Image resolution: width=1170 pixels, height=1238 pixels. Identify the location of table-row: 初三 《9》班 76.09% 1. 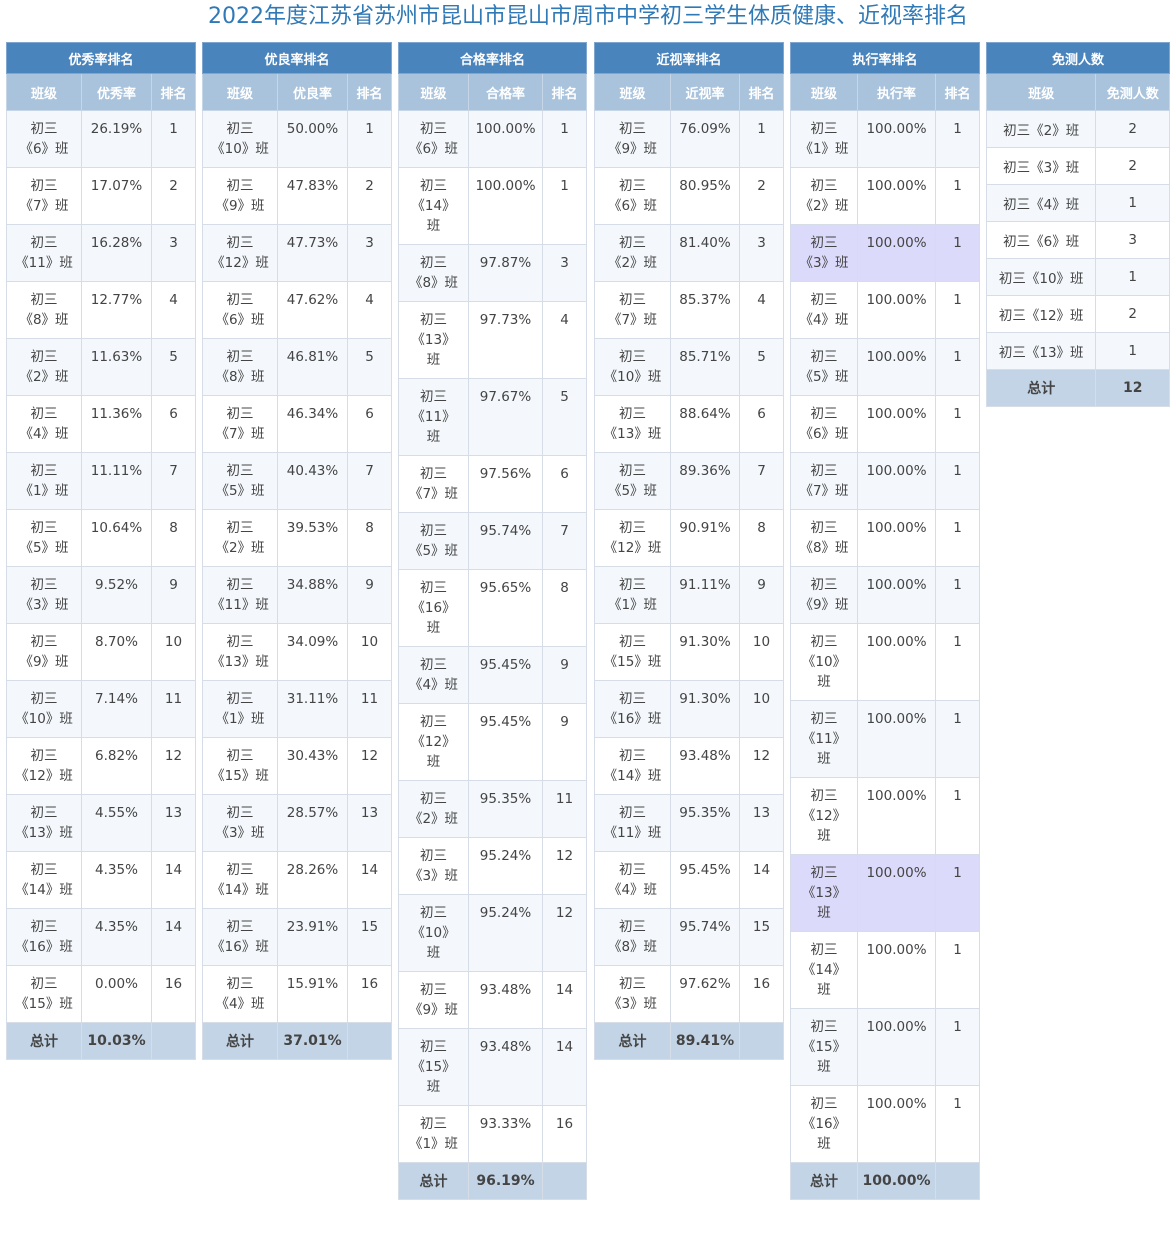
(689, 139).